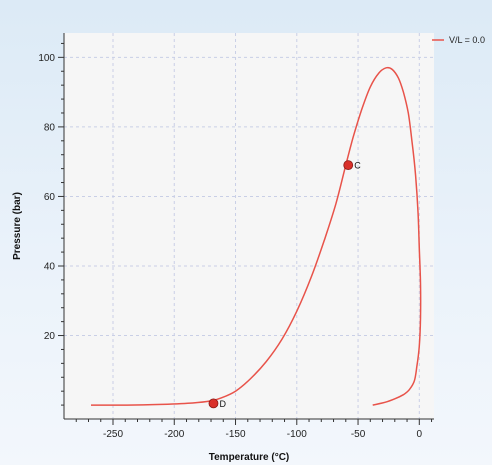 This screenshot has height=465, width=492. I want to click on point-label: D, so click(222, 404).